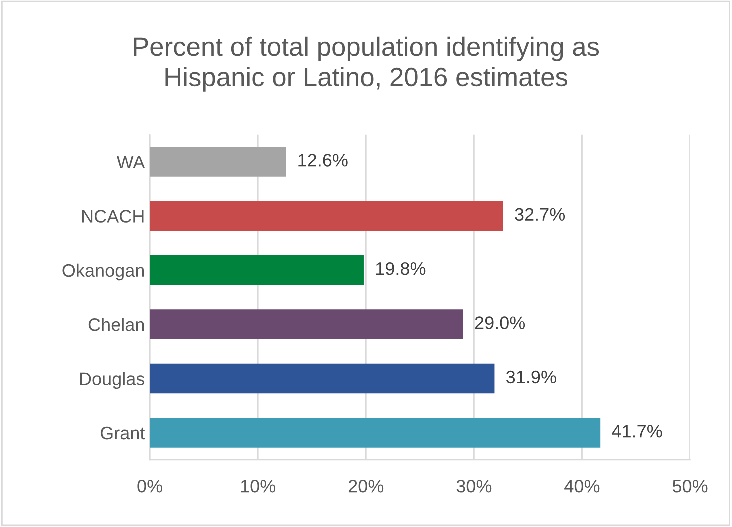 This screenshot has width=732, height=527. I want to click on x-tick-label: 40%, so click(582, 486).